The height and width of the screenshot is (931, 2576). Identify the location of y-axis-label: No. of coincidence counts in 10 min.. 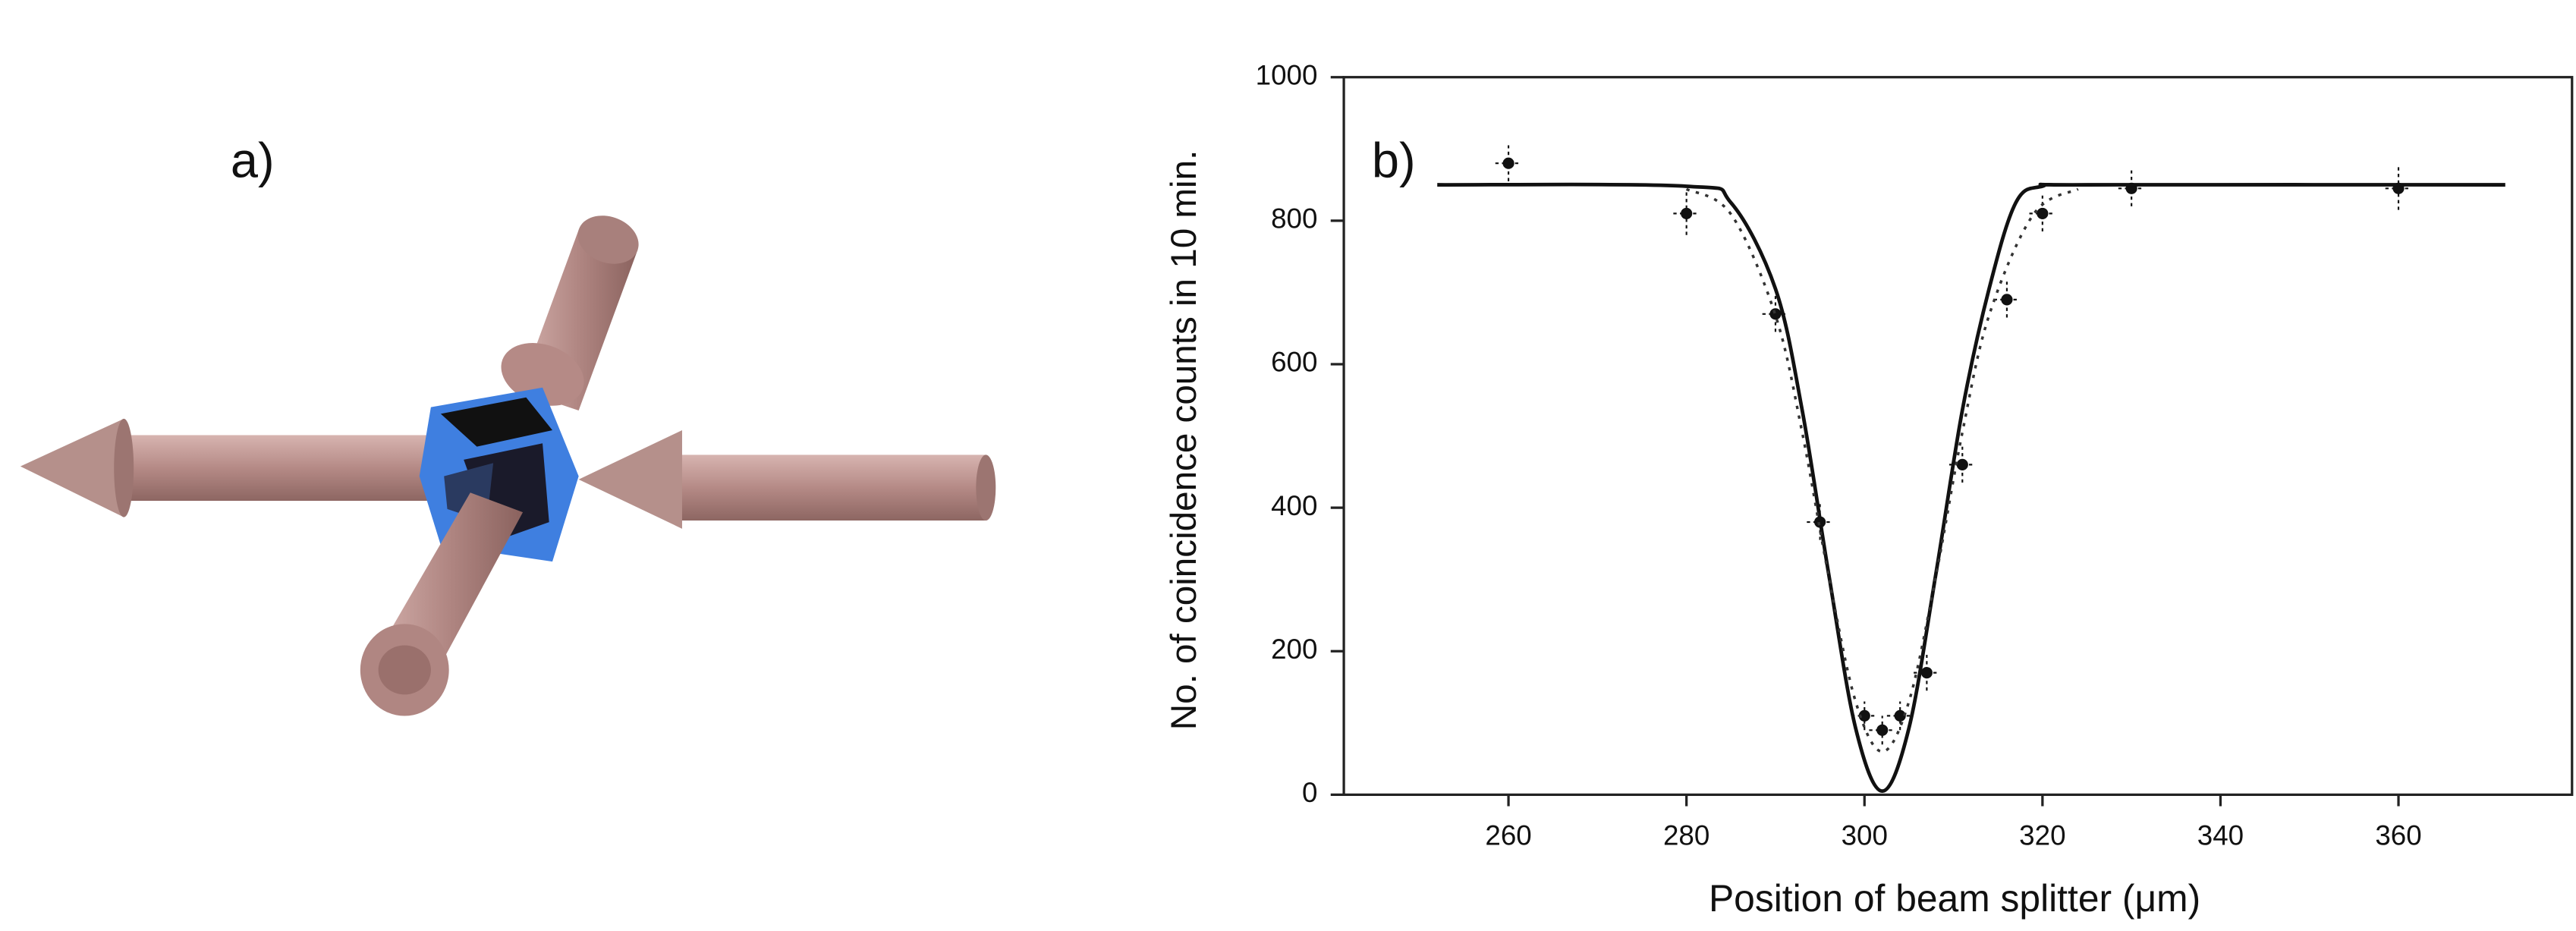
(1184, 440).